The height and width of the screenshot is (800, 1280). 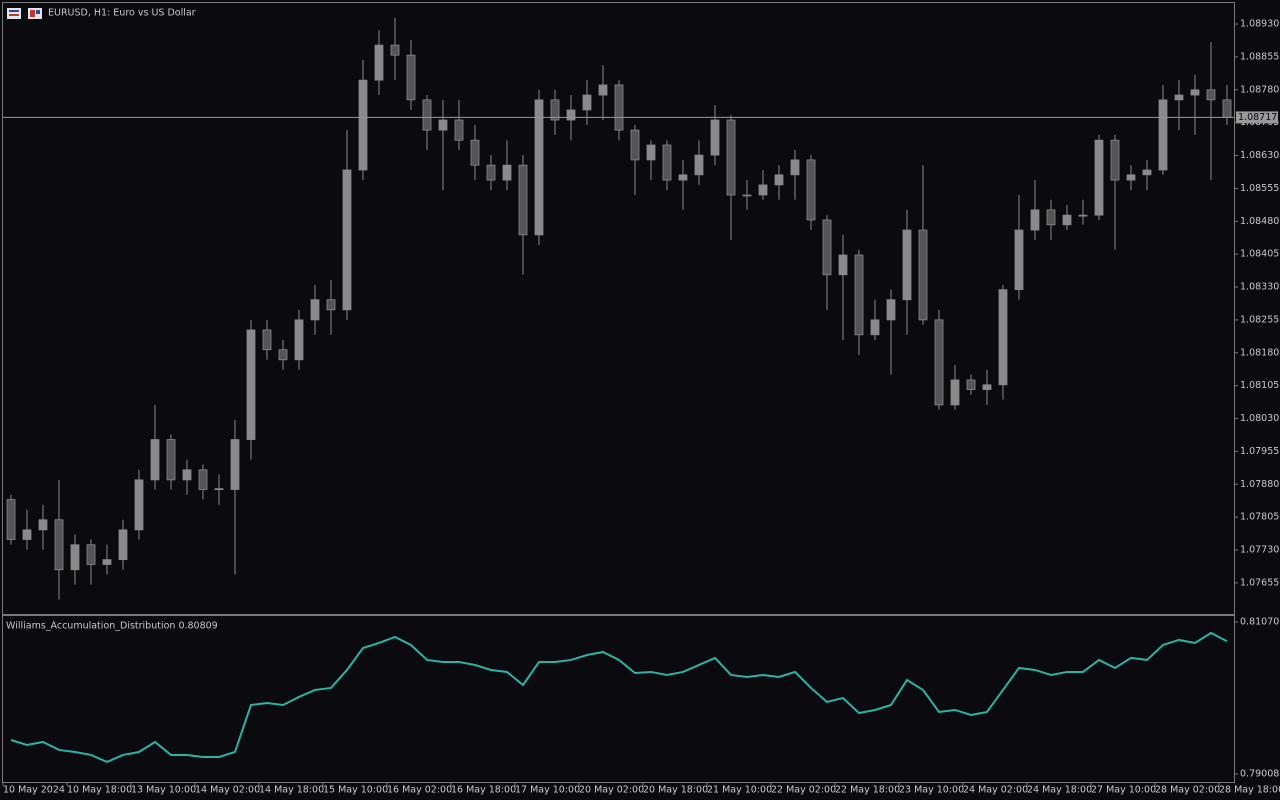 I want to click on x-tick-label: 22 May 02:00, so click(x=803, y=790).